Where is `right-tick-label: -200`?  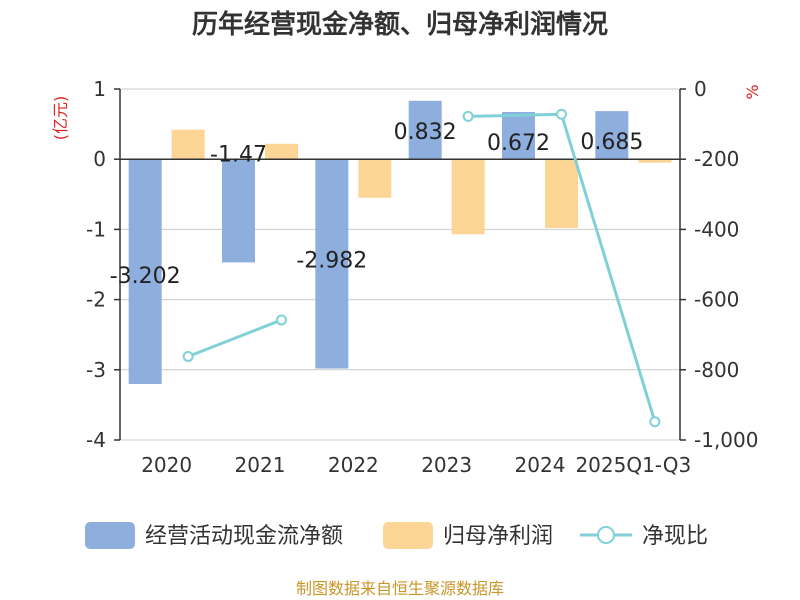
right-tick-label: -200 is located at coordinates (716, 159).